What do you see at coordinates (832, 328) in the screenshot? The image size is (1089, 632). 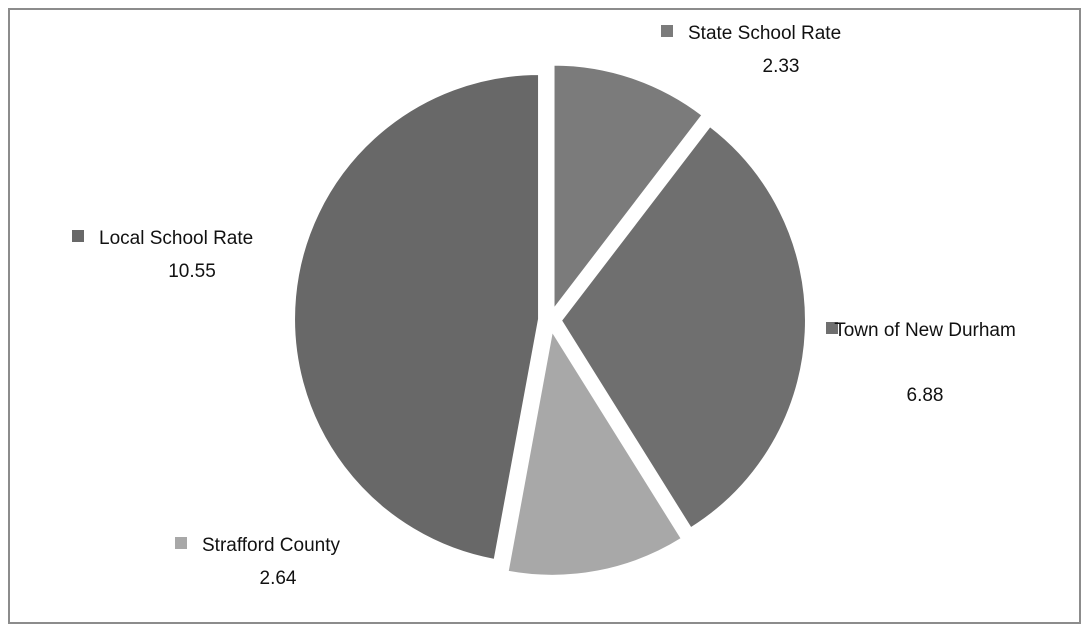 I see `legend-marker-town-of-new-durham` at bounding box center [832, 328].